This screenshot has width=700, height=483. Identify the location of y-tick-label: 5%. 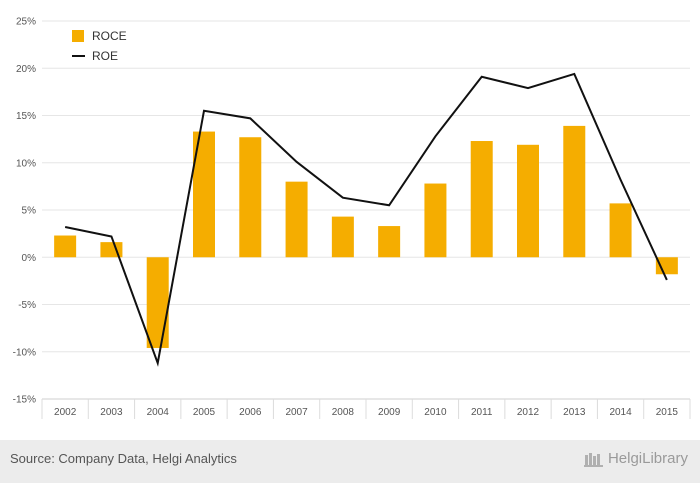
(29, 211).